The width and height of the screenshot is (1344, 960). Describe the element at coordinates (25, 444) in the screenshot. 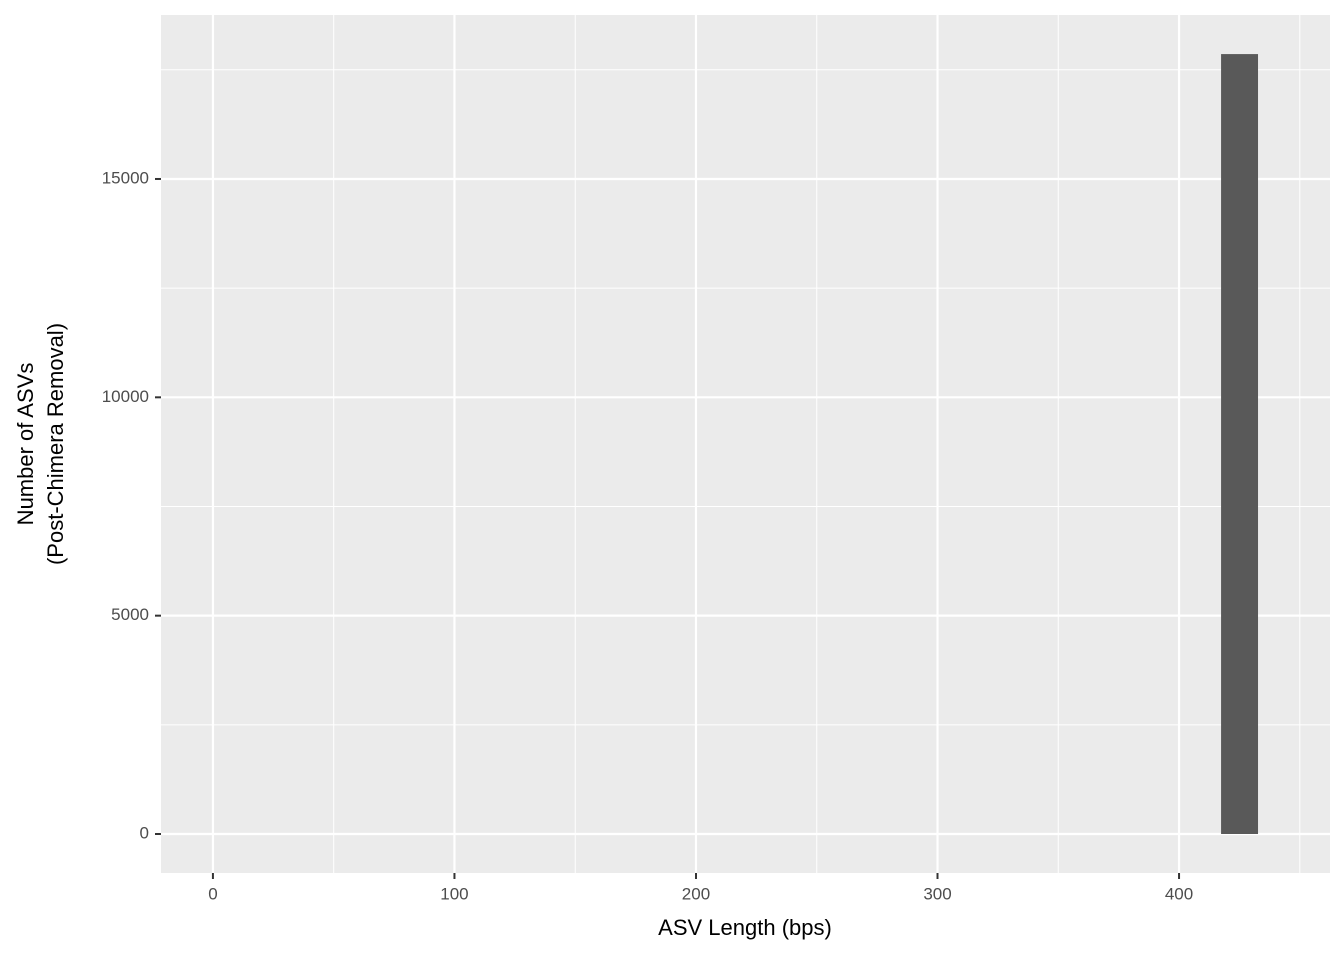

I see `y-axis-title: Number of ASVs` at that location.